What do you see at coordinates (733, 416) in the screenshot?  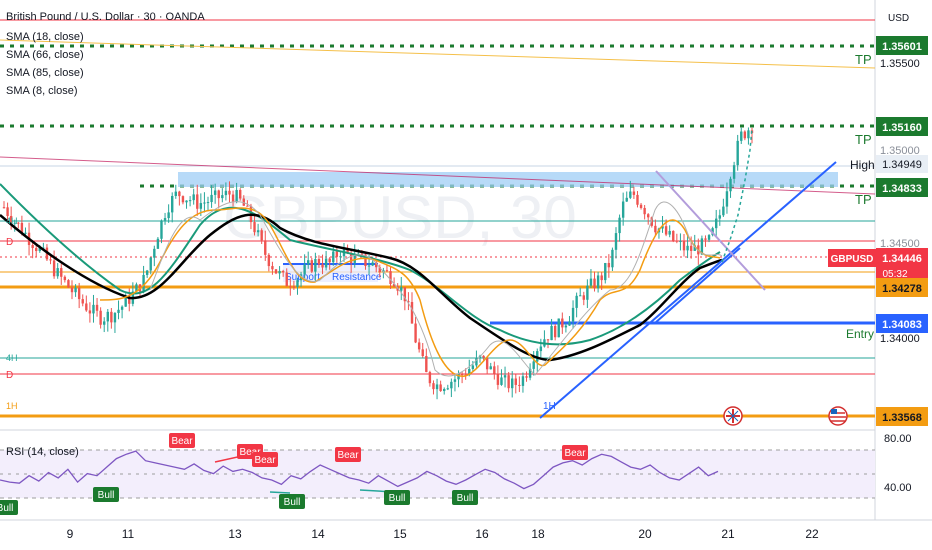 I see `uk-flag-icon` at bounding box center [733, 416].